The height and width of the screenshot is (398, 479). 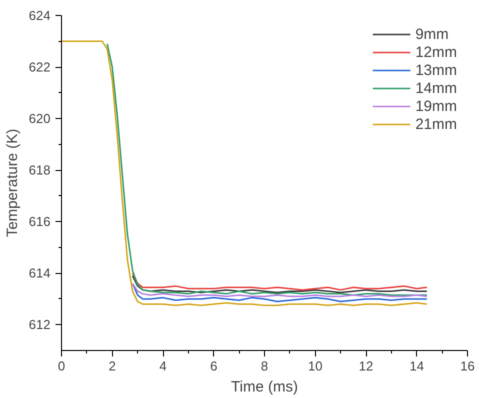 I want to click on x-tick-label: 14, so click(x=417, y=366).